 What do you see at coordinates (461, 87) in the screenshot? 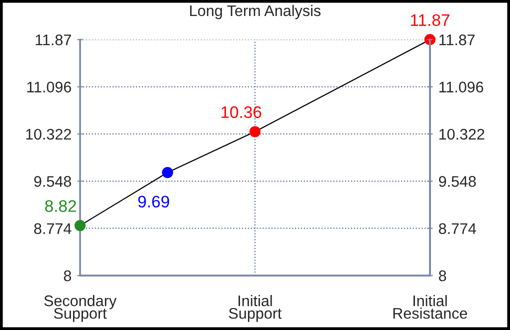
I see `y2-tick-label: 11.096` at bounding box center [461, 87].